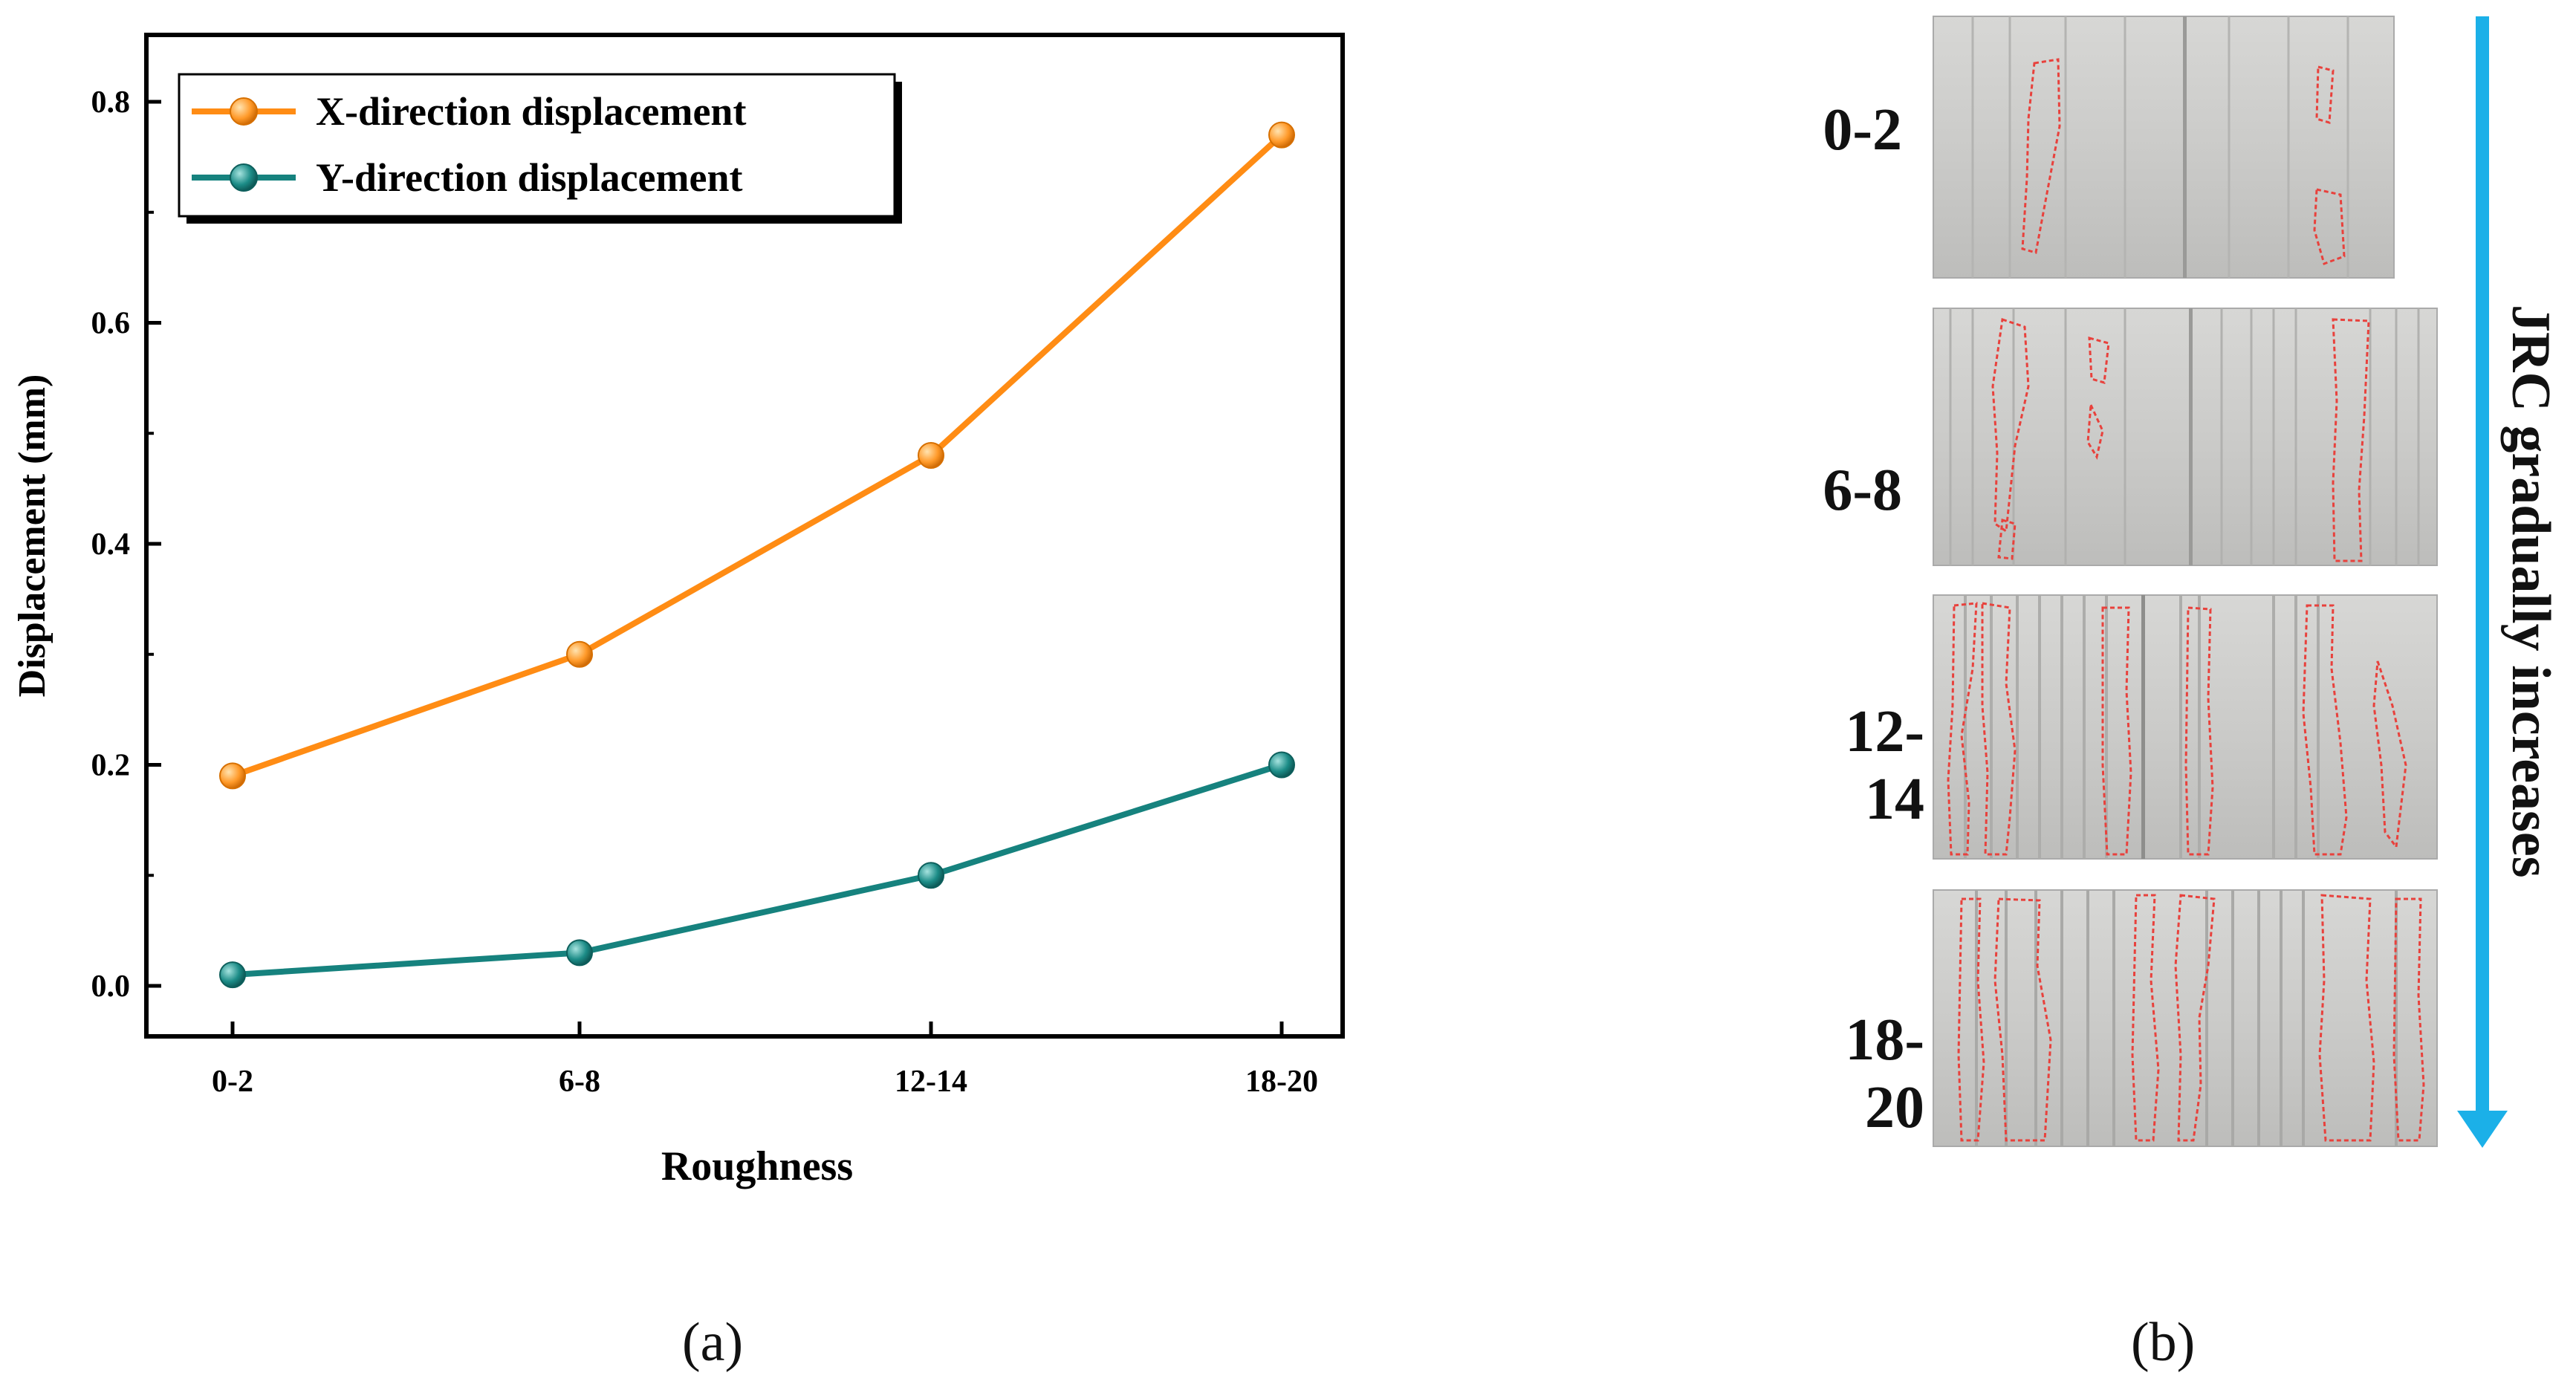  I want to click on legend-marker-x, so click(244, 112).